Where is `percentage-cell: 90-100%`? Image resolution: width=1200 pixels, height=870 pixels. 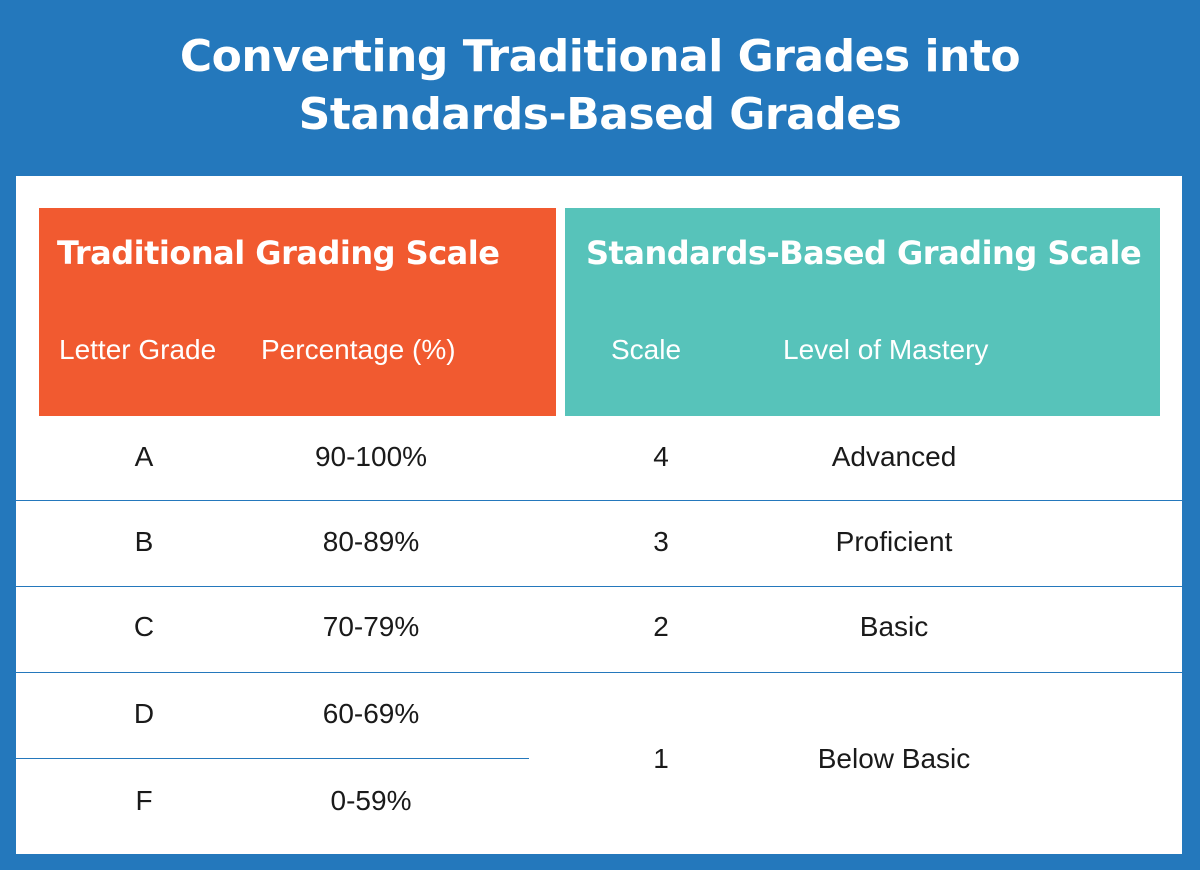
percentage-cell: 90-100% is located at coordinates (371, 456).